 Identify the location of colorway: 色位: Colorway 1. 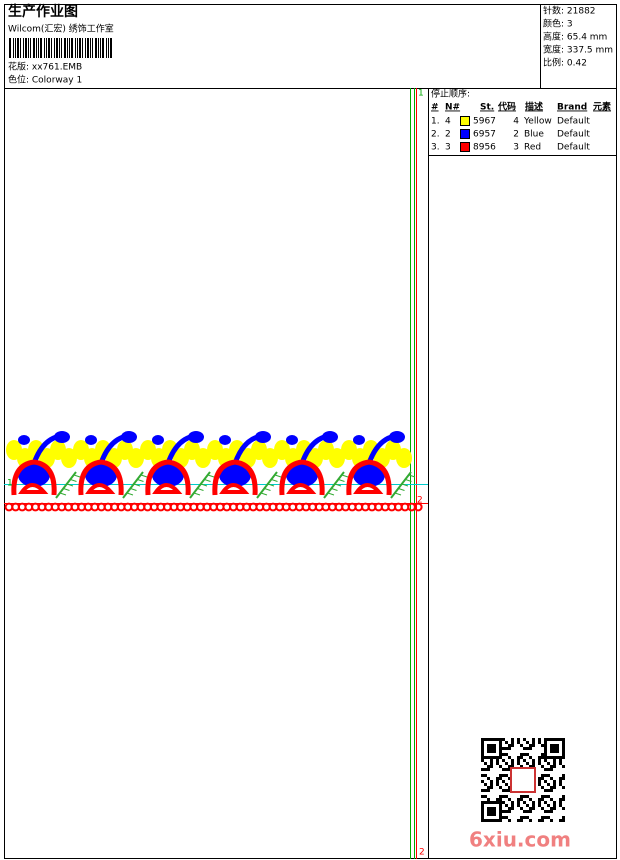
(45, 80).